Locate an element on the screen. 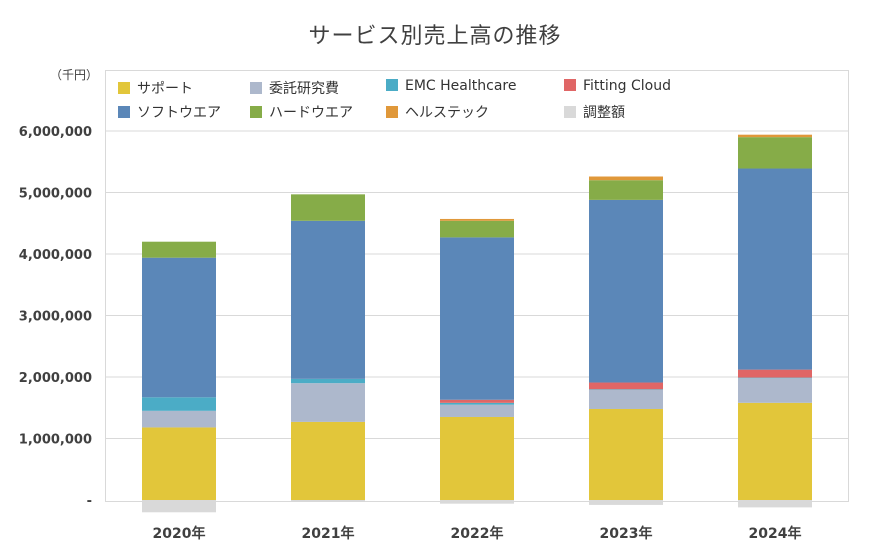 The width and height of the screenshot is (870, 560). legend-label: サポート is located at coordinates (165, 89).